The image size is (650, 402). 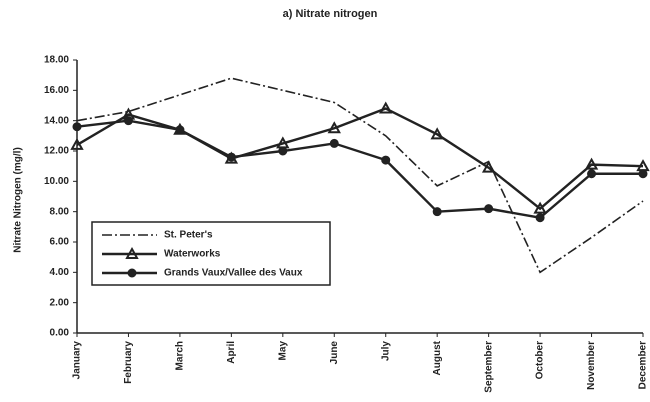 I want to click on y-tick-label: 16.00, so click(x=56, y=90).